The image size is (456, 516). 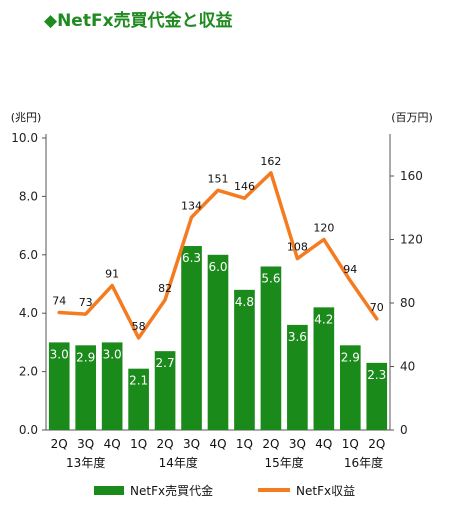 I want to click on y-right-tick-label: 0, so click(x=404, y=430).